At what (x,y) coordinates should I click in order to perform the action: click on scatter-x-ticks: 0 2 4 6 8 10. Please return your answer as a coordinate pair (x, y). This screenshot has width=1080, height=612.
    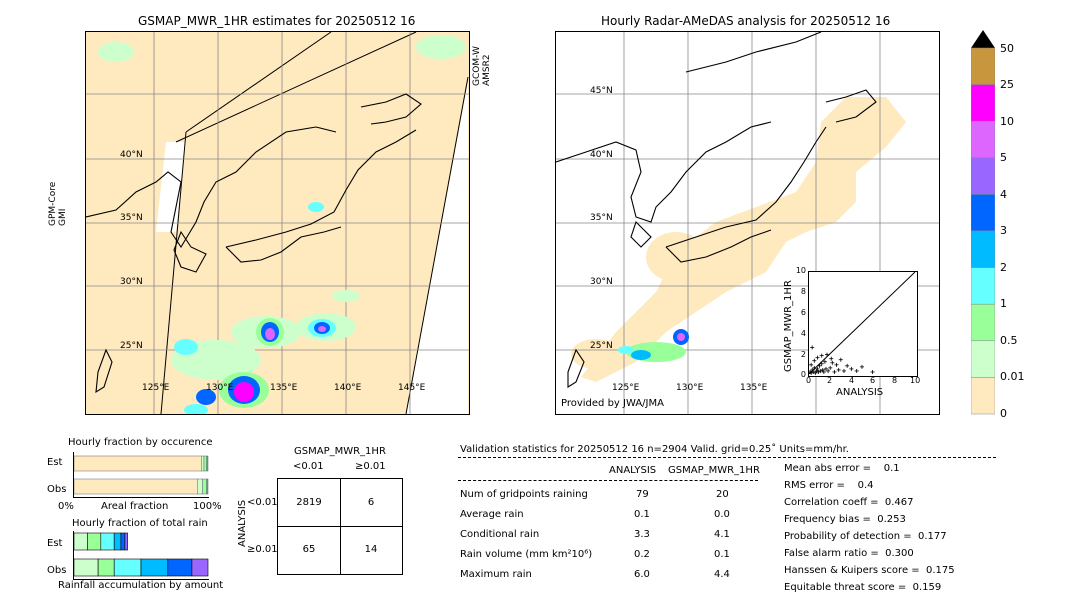
    Looking at the image, I should click on (864, 382).